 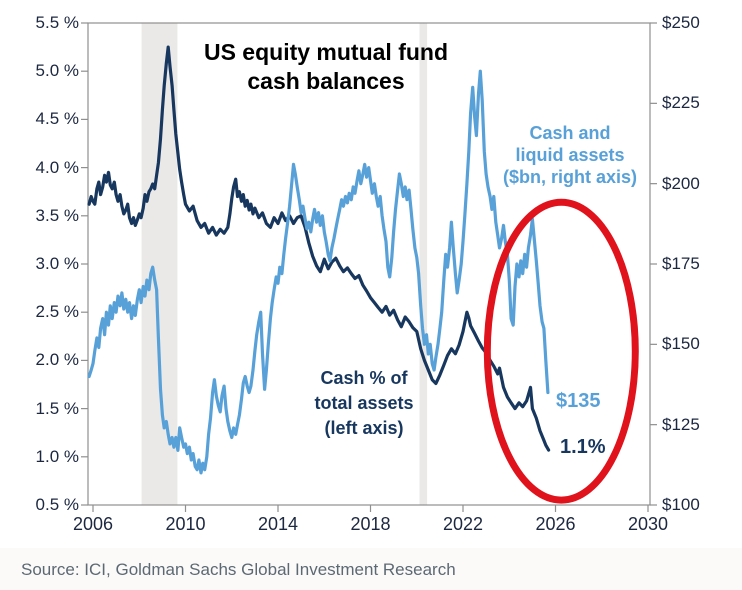 I want to click on x-axis-tick-label: 2030, so click(x=648, y=524).